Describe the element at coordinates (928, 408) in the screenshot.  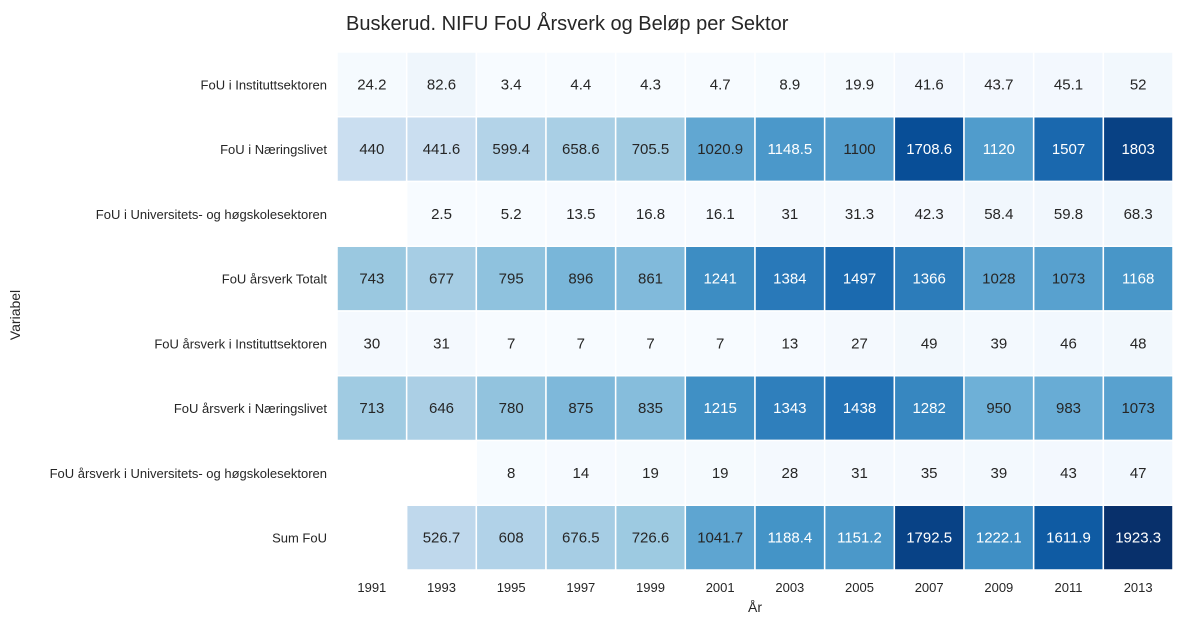
I see `cell-value-label: 1282` at that location.